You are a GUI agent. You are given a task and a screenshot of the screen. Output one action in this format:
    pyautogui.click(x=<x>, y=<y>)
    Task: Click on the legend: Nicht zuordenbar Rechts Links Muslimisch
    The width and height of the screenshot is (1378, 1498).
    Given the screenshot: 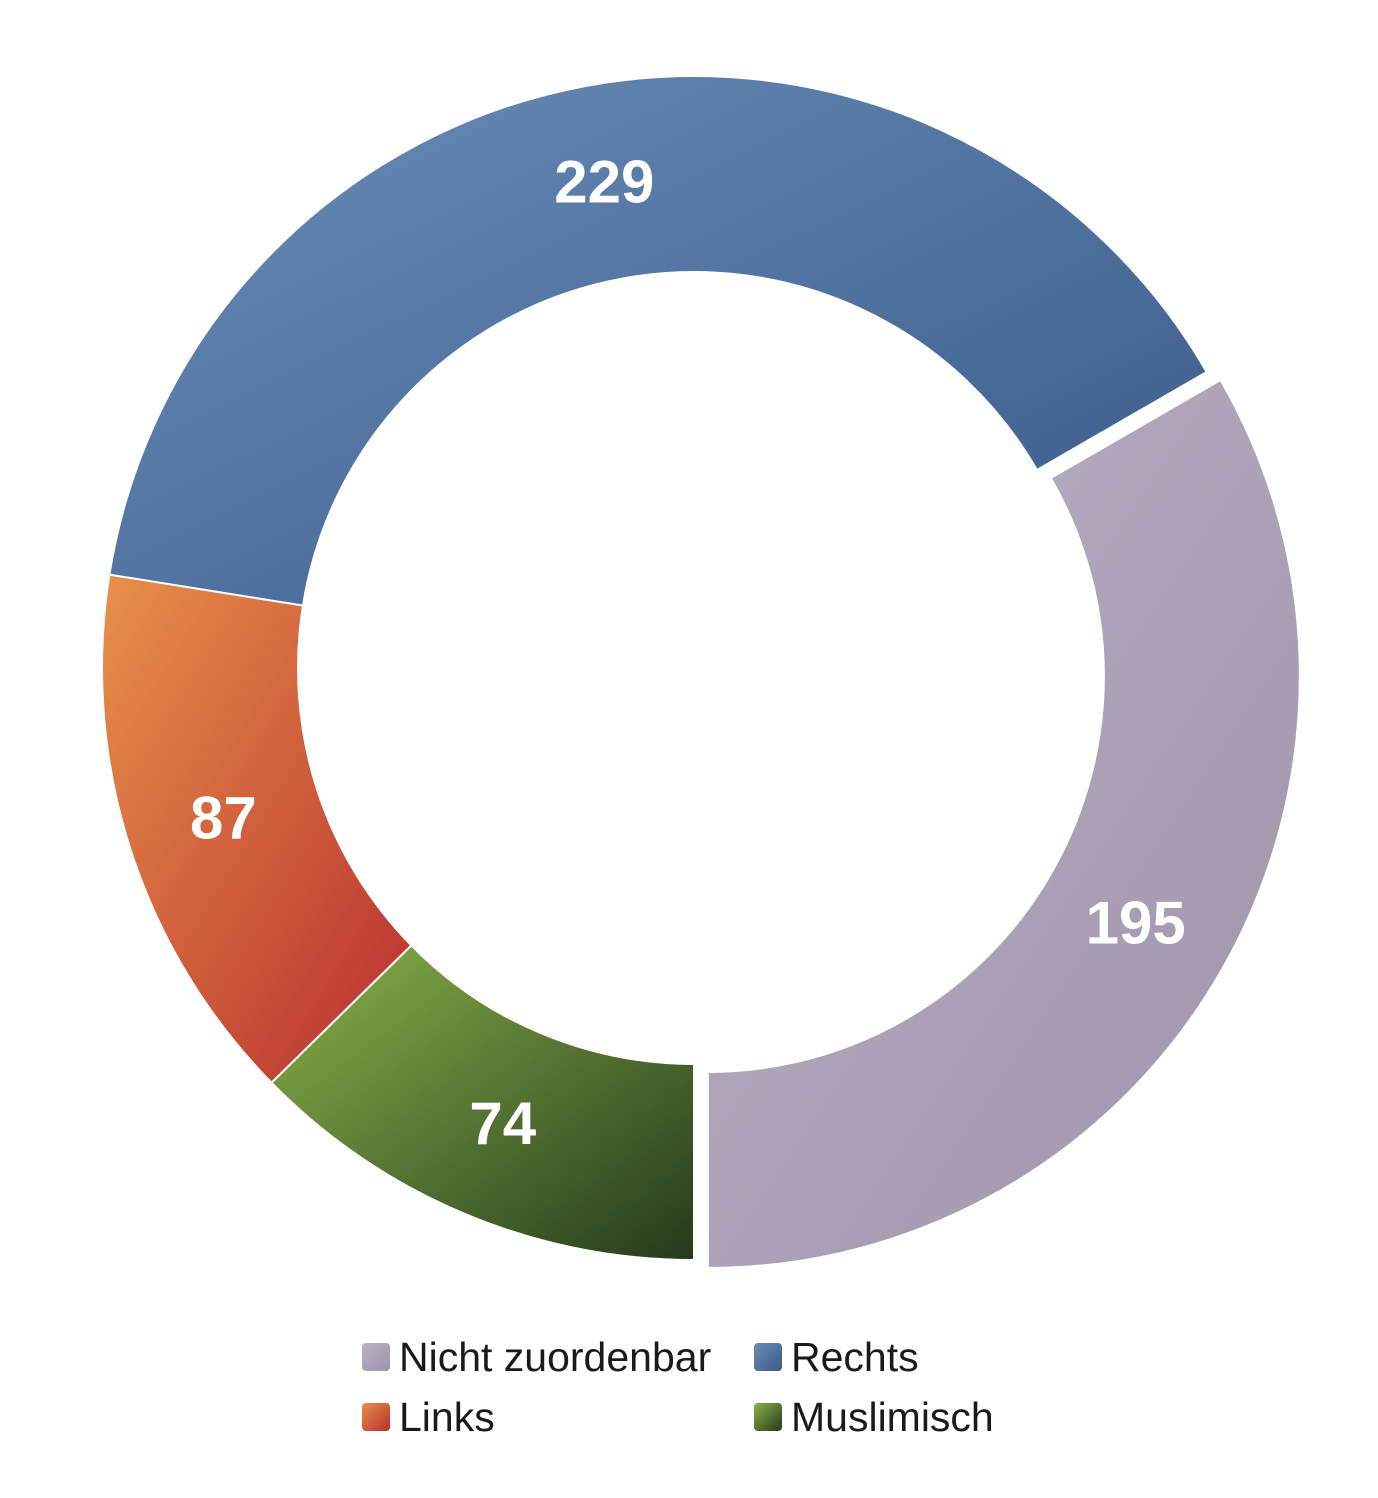 What is the action you would take?
    pyautogui.click(x=708, y=1387)
    